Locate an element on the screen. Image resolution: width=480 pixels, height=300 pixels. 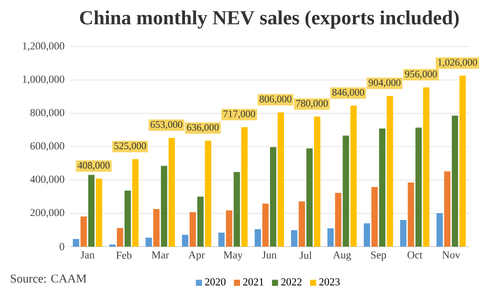
data-label: 408,000 is located at coordinates (94, 166).